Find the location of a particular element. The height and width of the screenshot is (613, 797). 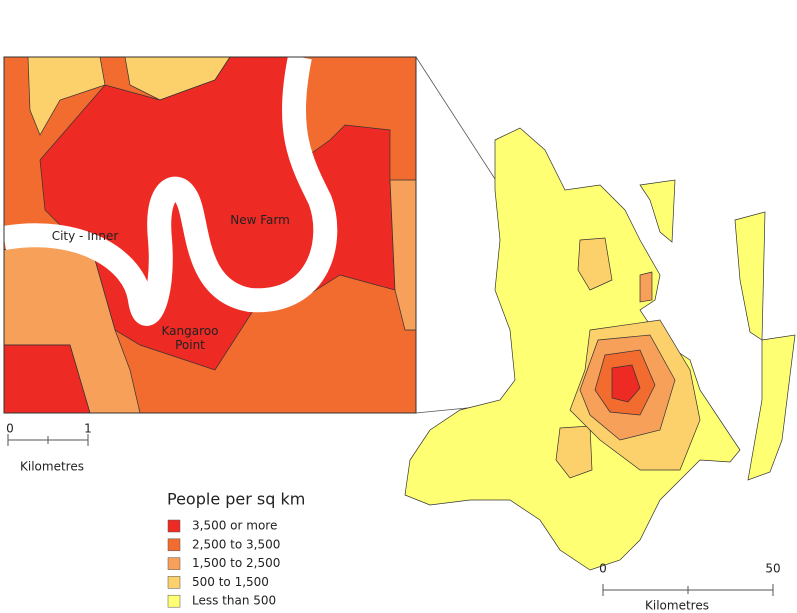

legend-label: 500 to 1,500 is located at coordinates (230, 582).